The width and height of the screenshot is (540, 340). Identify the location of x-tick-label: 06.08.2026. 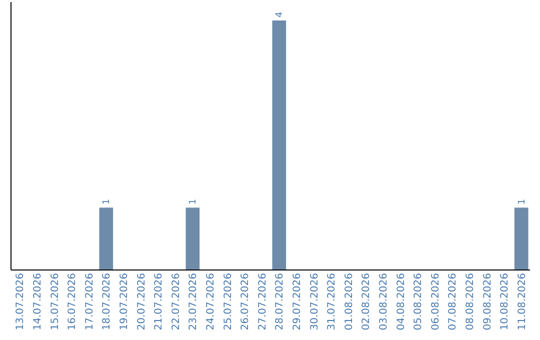
(436, 301).